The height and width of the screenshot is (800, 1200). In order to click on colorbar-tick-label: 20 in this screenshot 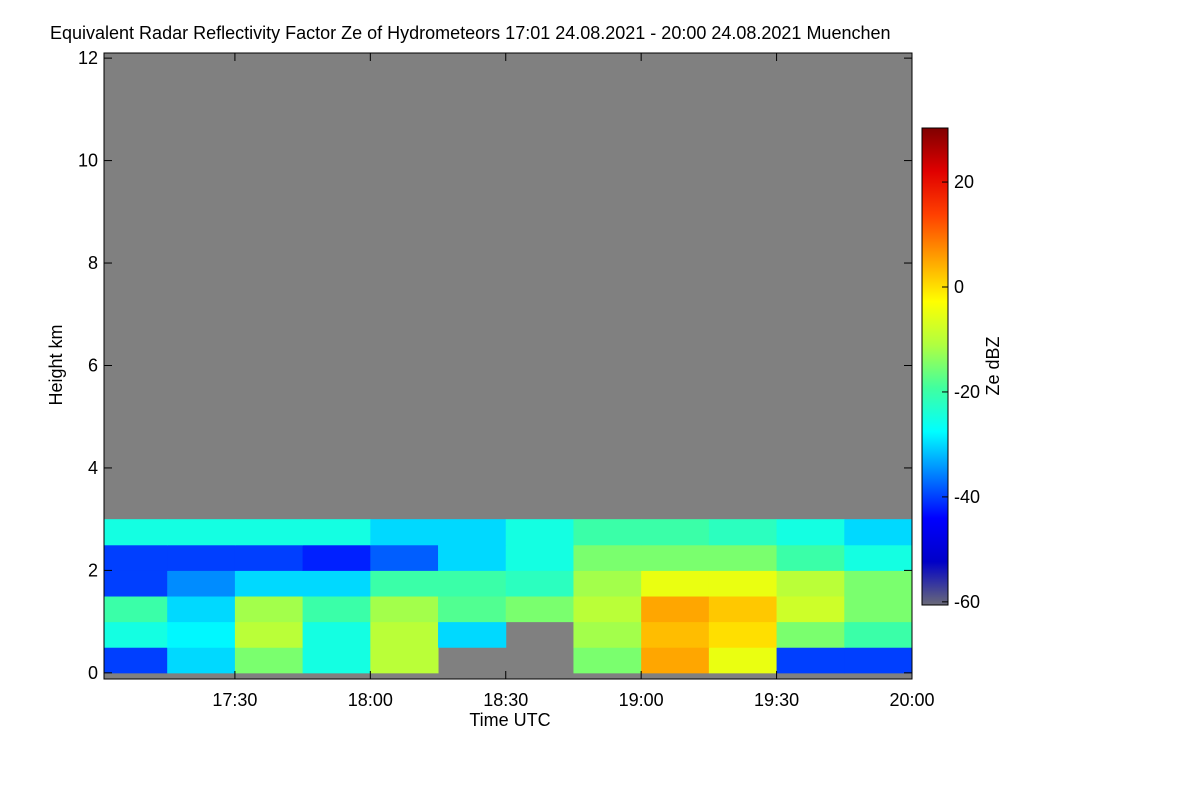, I will do `click(964, 182)`.